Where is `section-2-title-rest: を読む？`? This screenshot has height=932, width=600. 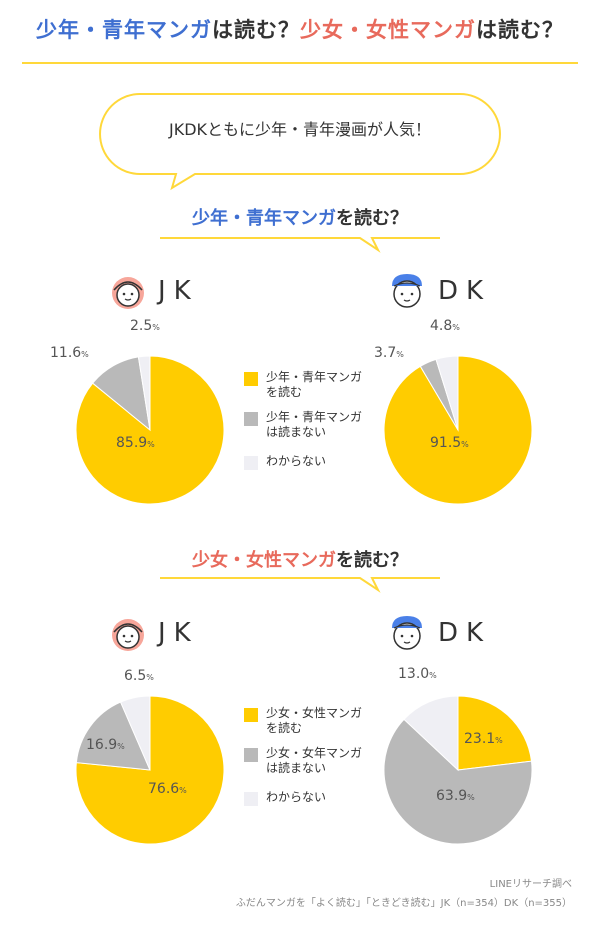 section-2-title-rest: を読む？ is located at coordinates (372, 560).